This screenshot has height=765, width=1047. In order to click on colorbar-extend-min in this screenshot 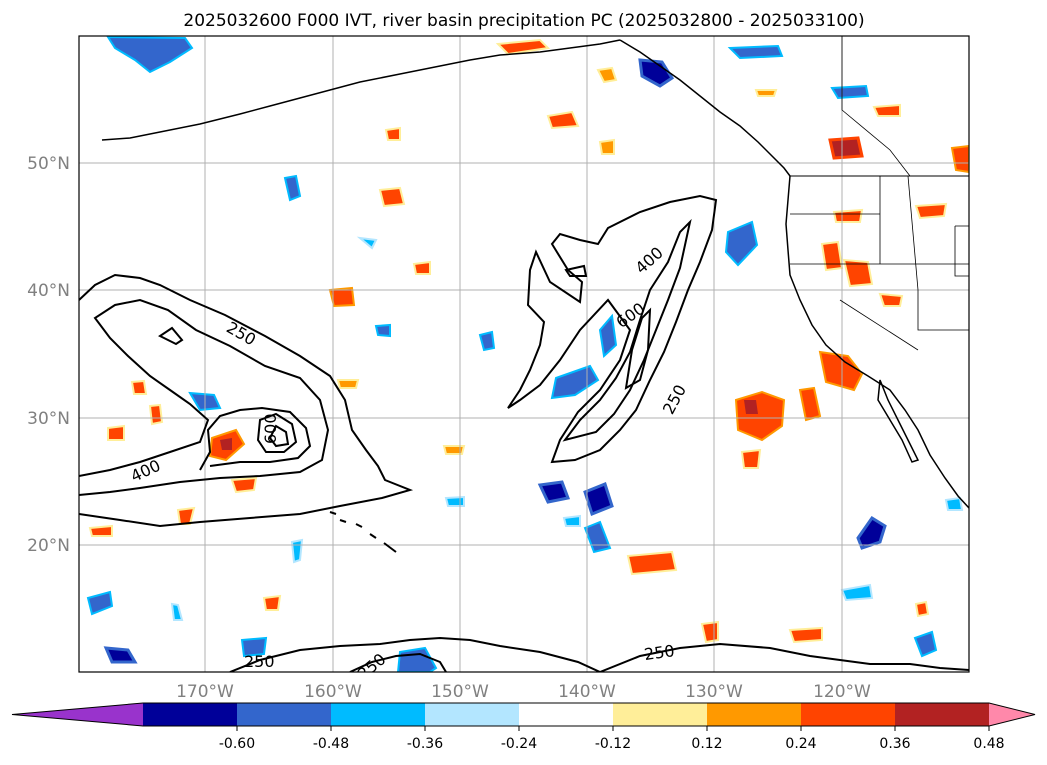, I will do `click(77, 714)`.